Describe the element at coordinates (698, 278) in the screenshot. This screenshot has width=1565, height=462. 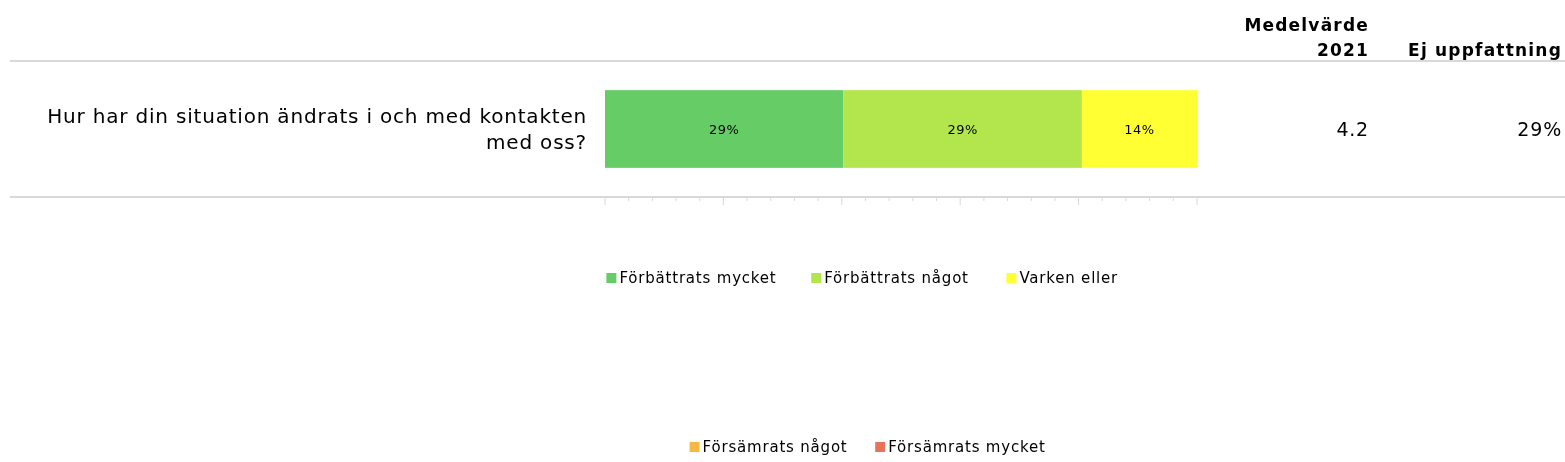
I see `legend-label: Förbättrats mycket` at that location.